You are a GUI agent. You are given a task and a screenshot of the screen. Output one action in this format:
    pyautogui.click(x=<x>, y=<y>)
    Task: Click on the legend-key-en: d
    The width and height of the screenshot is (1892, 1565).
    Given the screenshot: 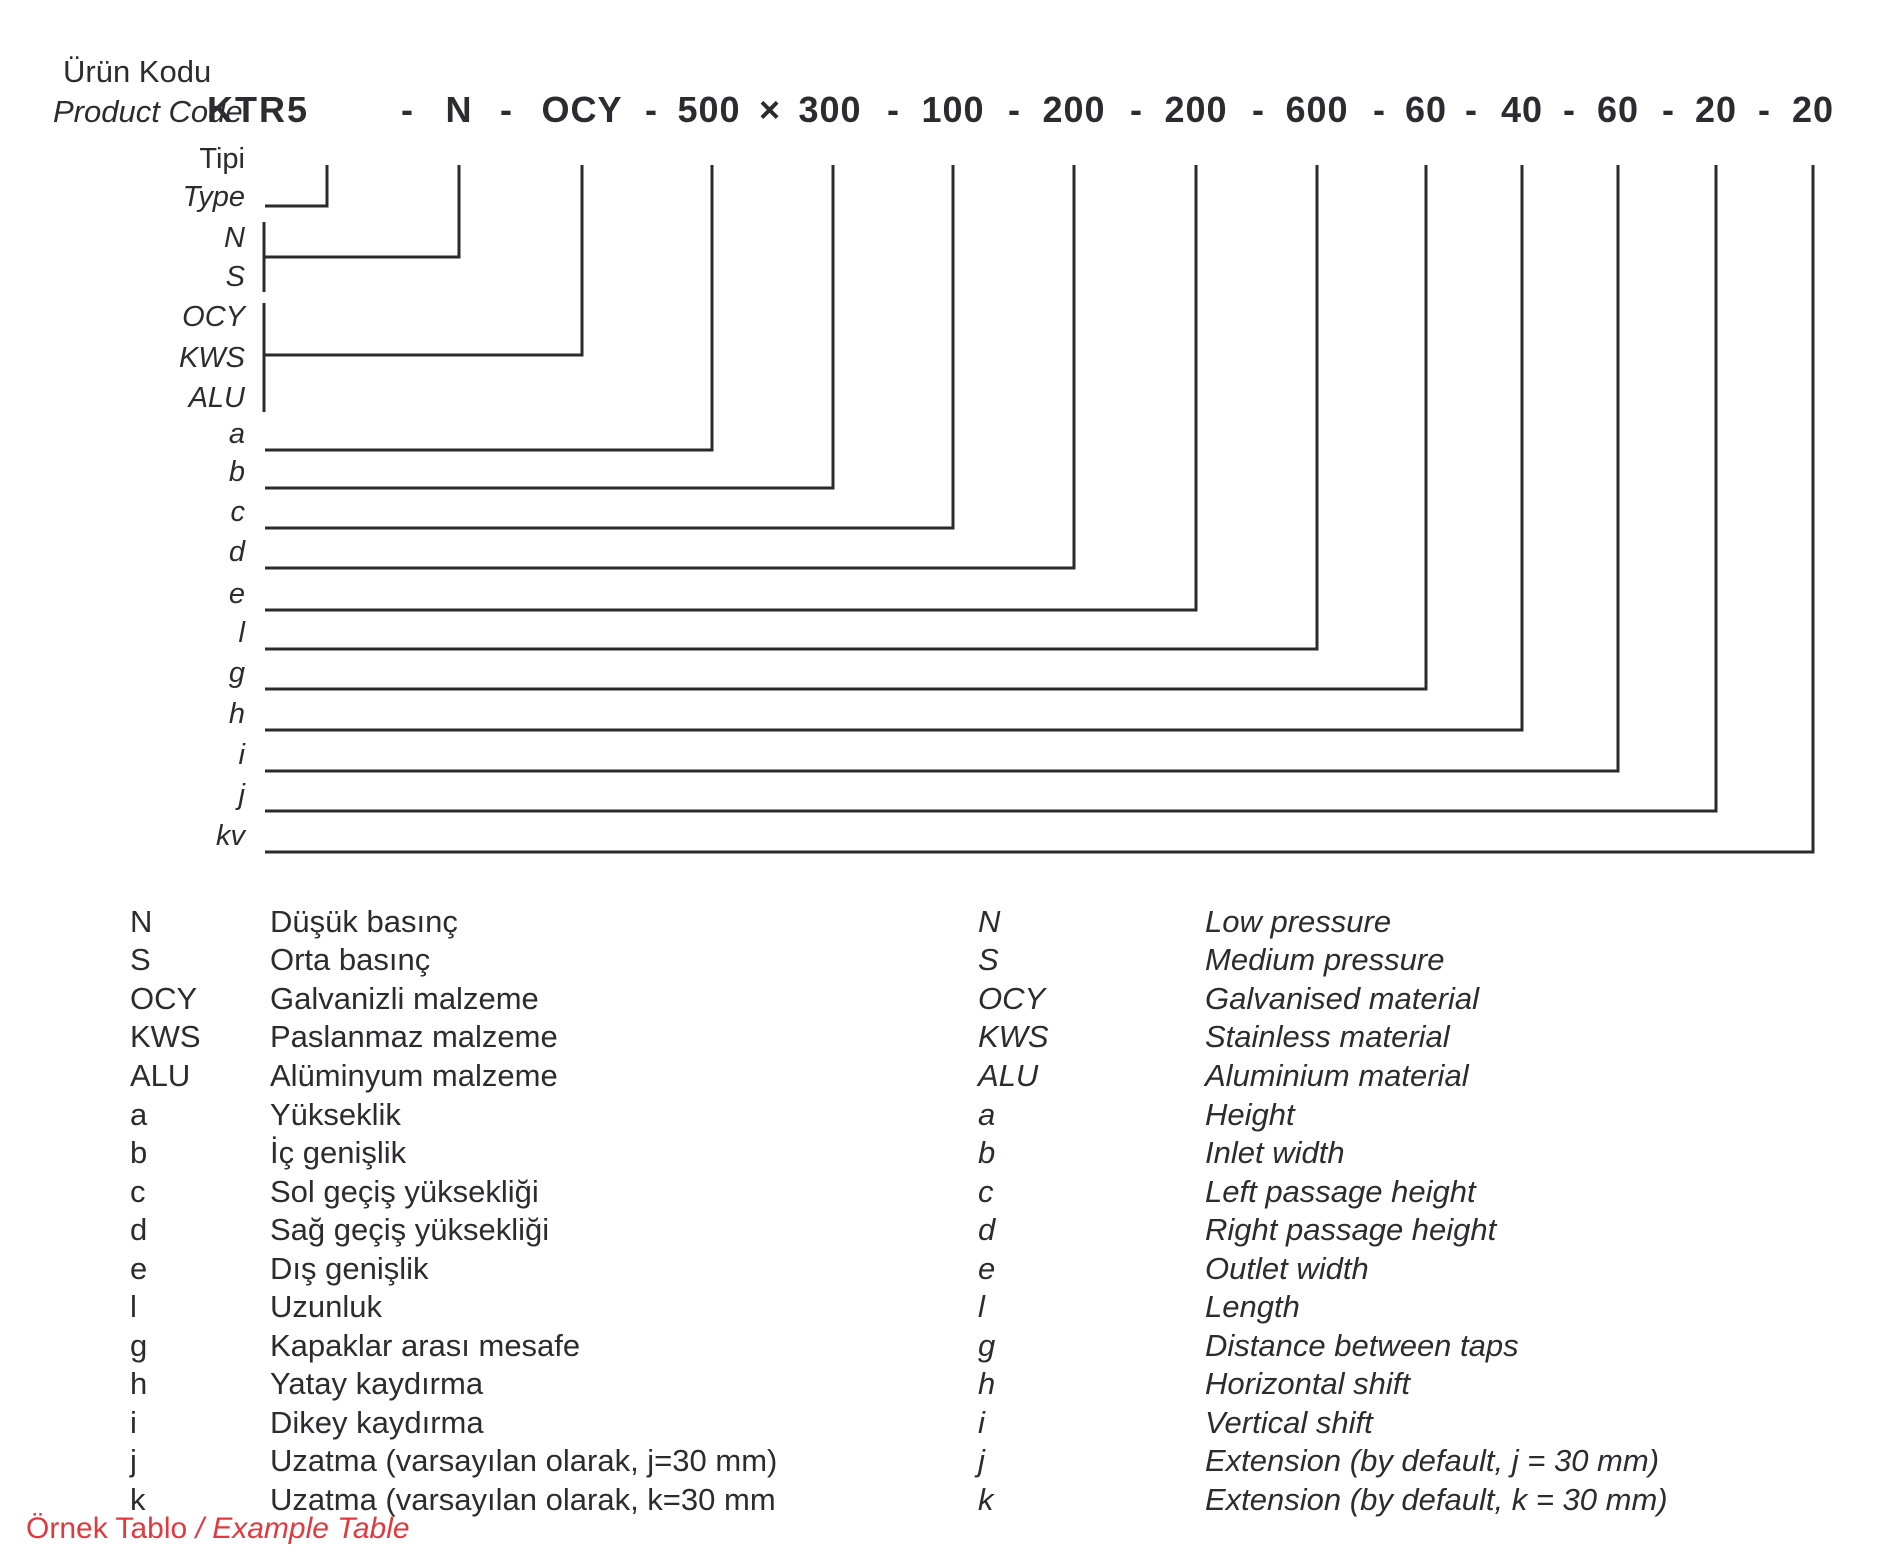 What is the action you would take?
    pyautogui.click(x=987, y=1229)
    